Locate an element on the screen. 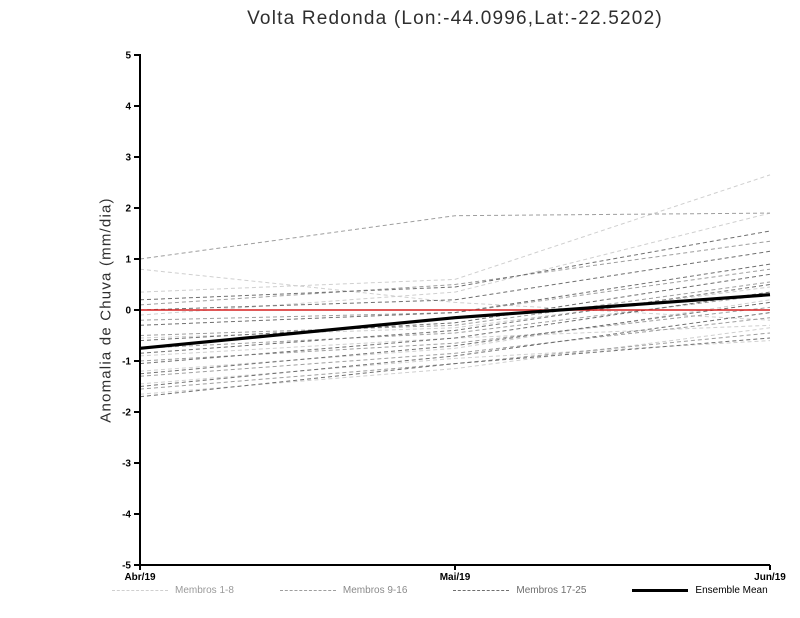 This screenshot has height=618, width=800. svg-text: -2 is located at coordinates (126, 413).